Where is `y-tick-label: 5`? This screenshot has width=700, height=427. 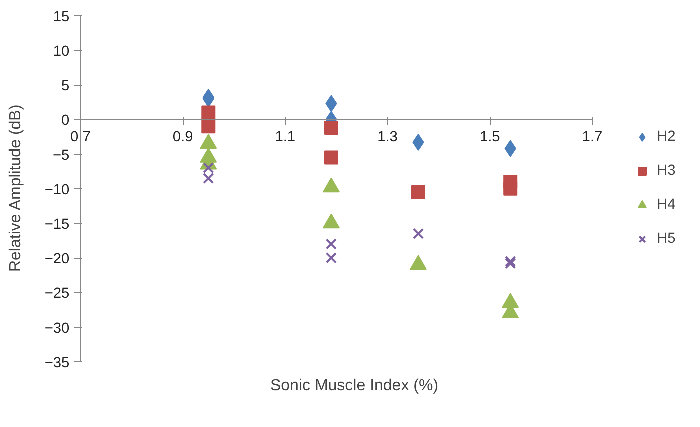
y-tick-label: 5 is located at coordinates (66, 86).